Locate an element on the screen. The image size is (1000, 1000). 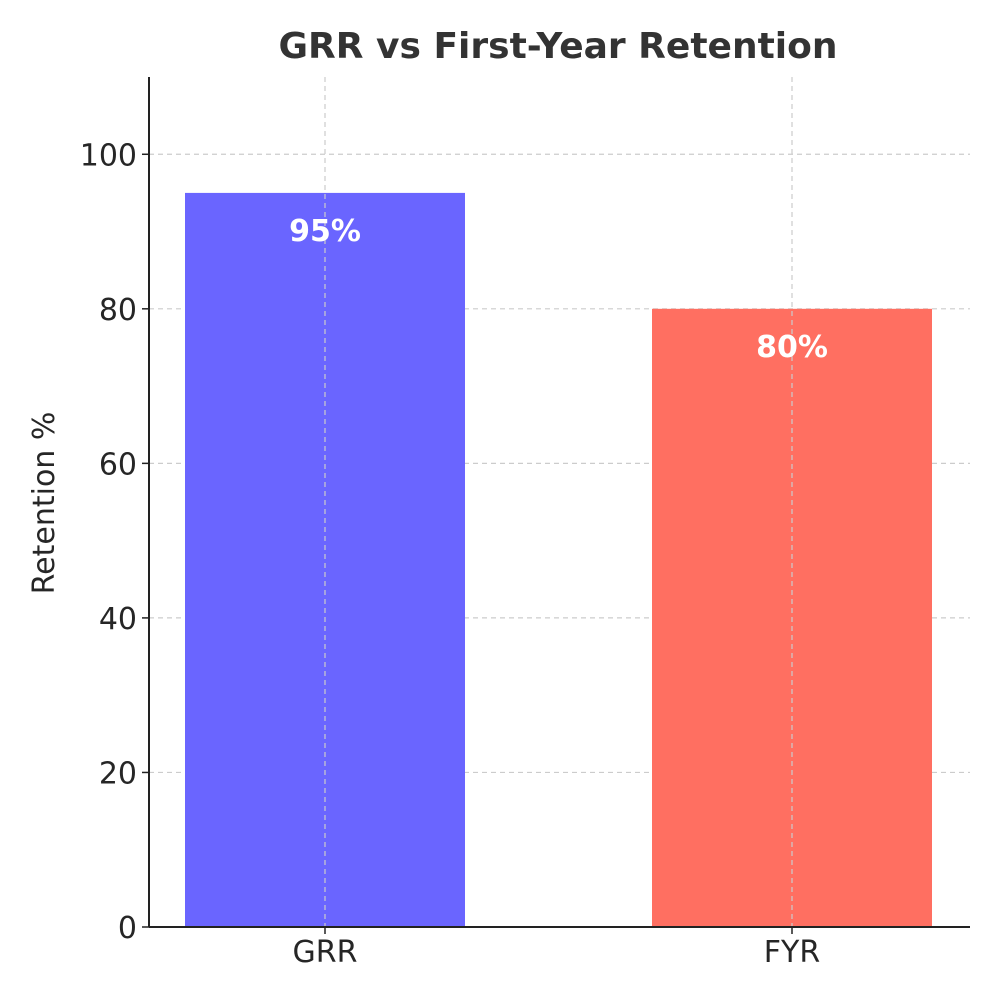
chart-title: GRR vs First-Year Retention is located at coordinates (558, 46).